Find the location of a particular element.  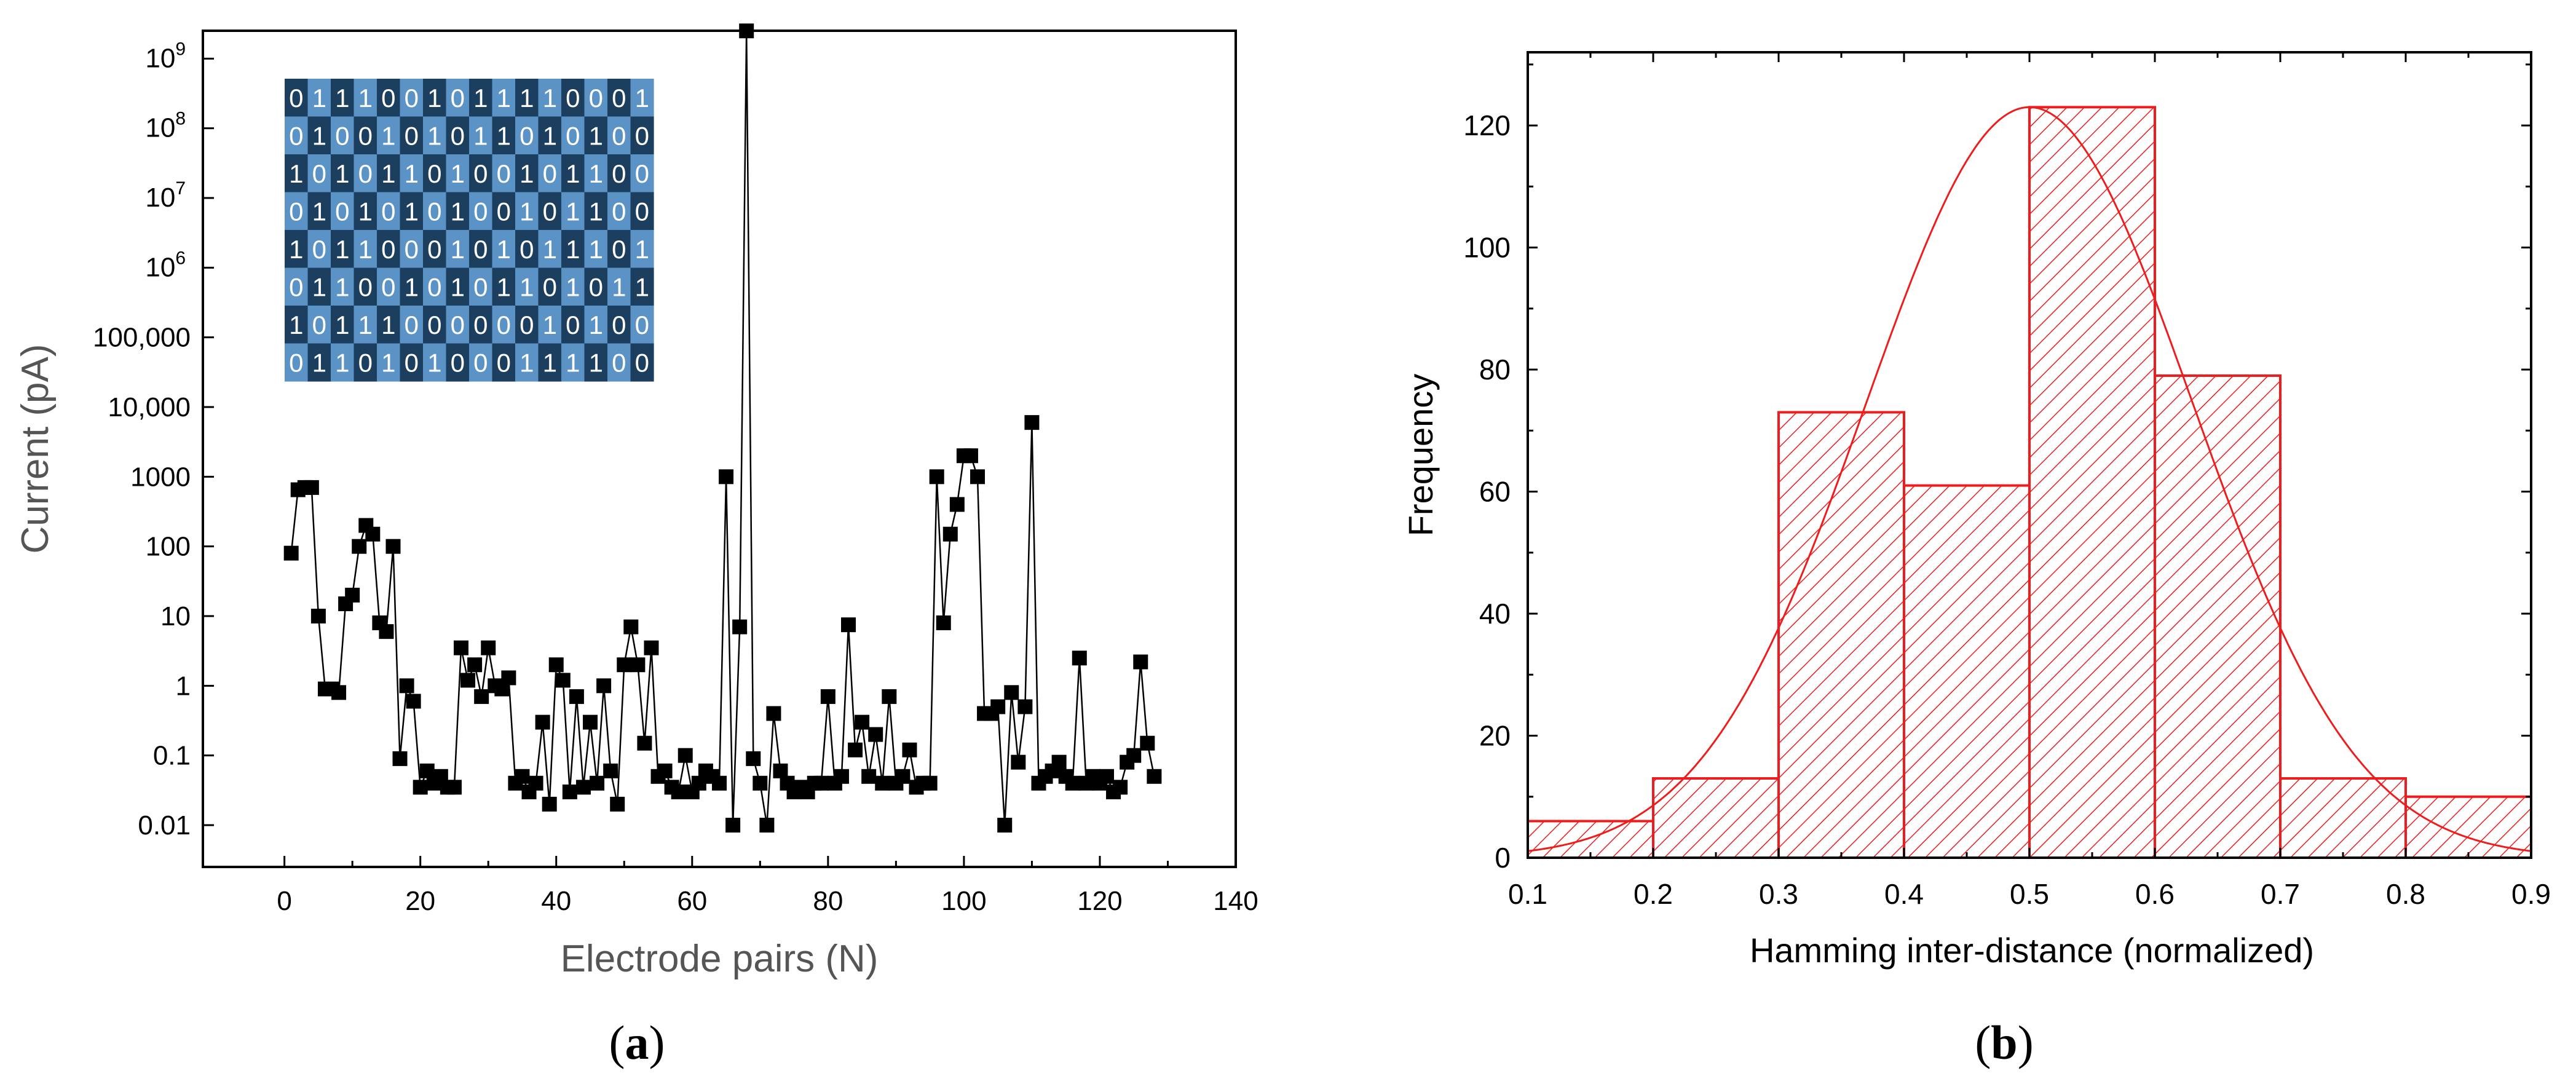

histogram-bar is located at coordinates (2092, 483).